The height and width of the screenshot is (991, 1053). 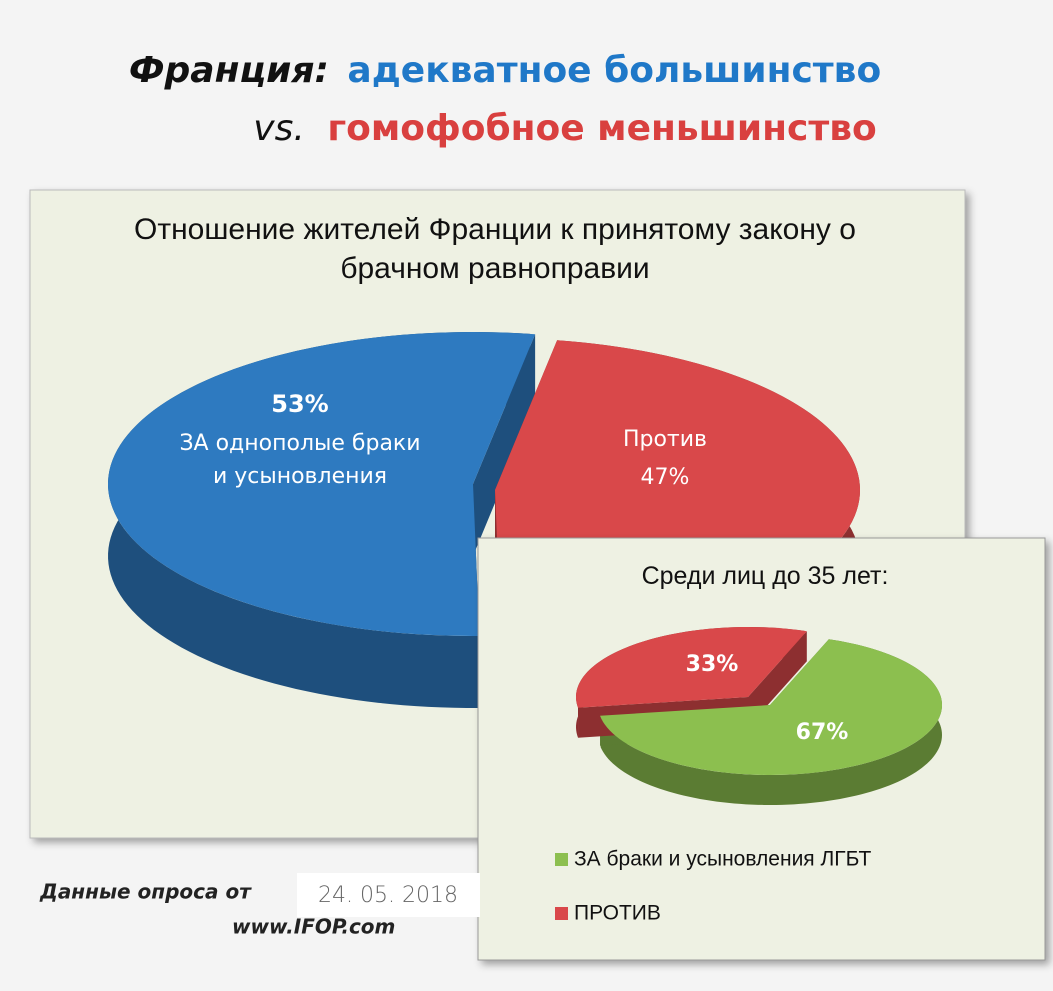 I want to click on headline: Франция: адекватное большинство, so click(x=505, y=70).